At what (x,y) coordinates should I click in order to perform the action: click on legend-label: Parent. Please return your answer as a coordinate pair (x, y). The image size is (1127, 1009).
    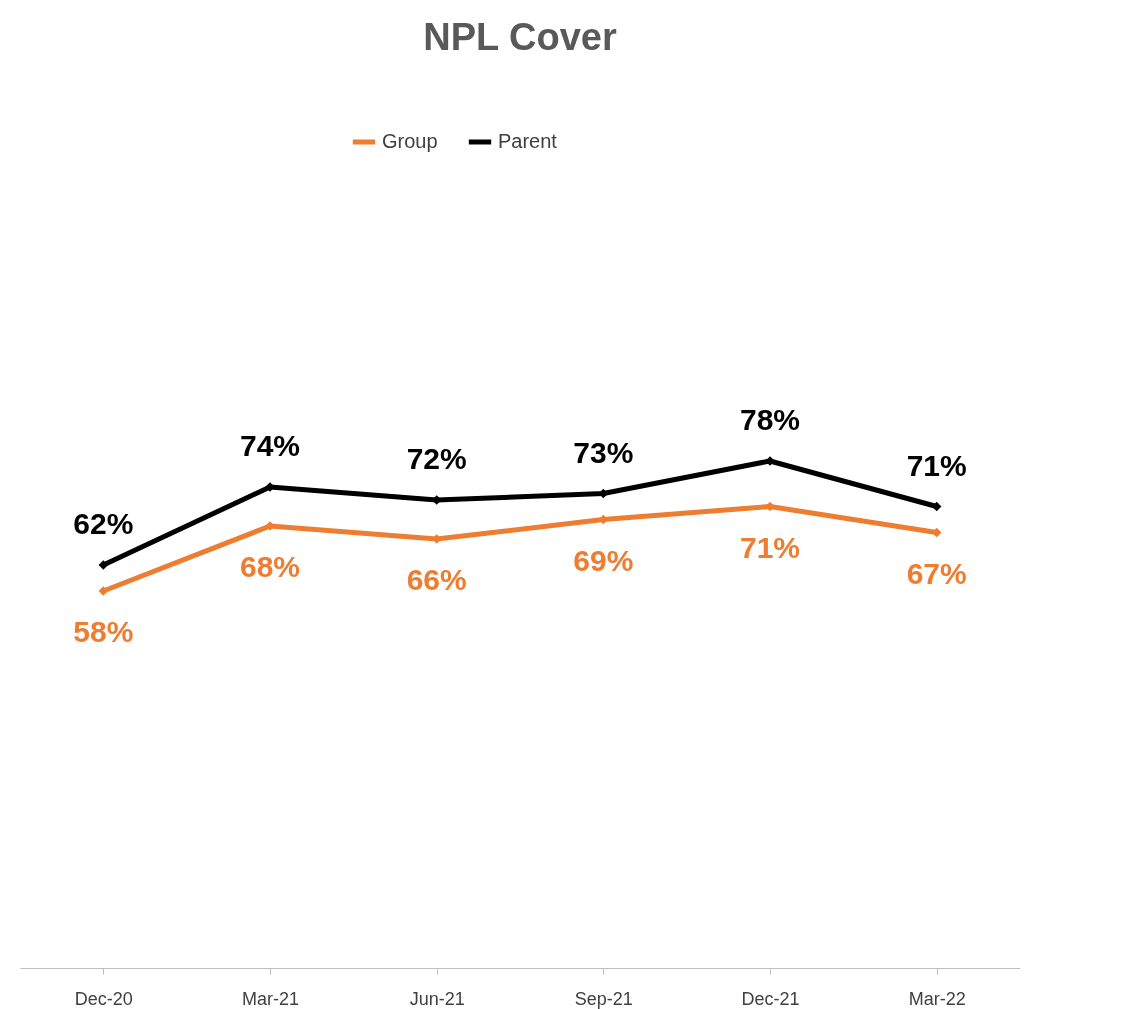
    Looking at the image, I should click on (528, 141).